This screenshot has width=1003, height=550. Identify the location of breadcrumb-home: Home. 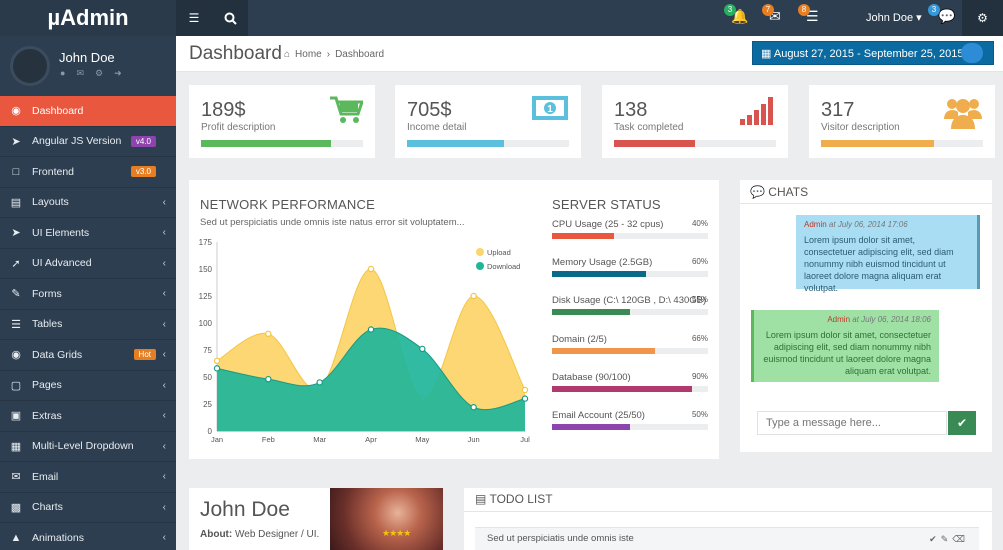
(308, 54).